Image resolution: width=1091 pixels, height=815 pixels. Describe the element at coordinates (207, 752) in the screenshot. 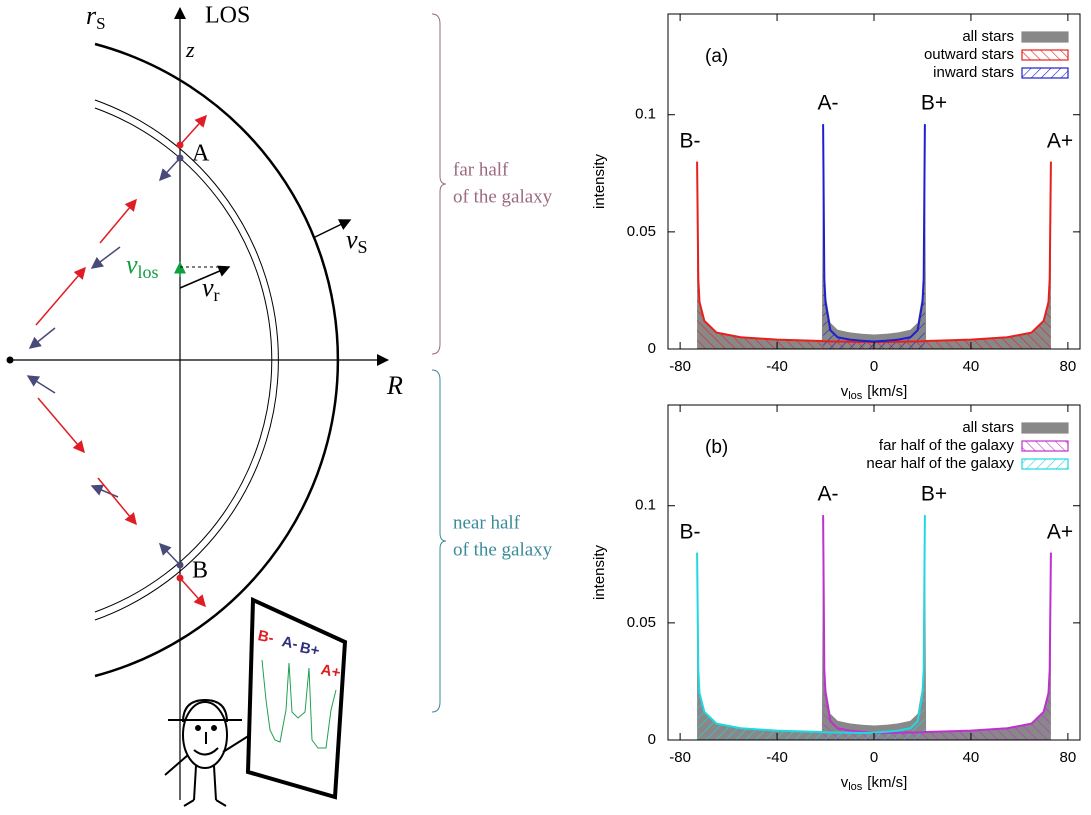

I see `observer` at that location.